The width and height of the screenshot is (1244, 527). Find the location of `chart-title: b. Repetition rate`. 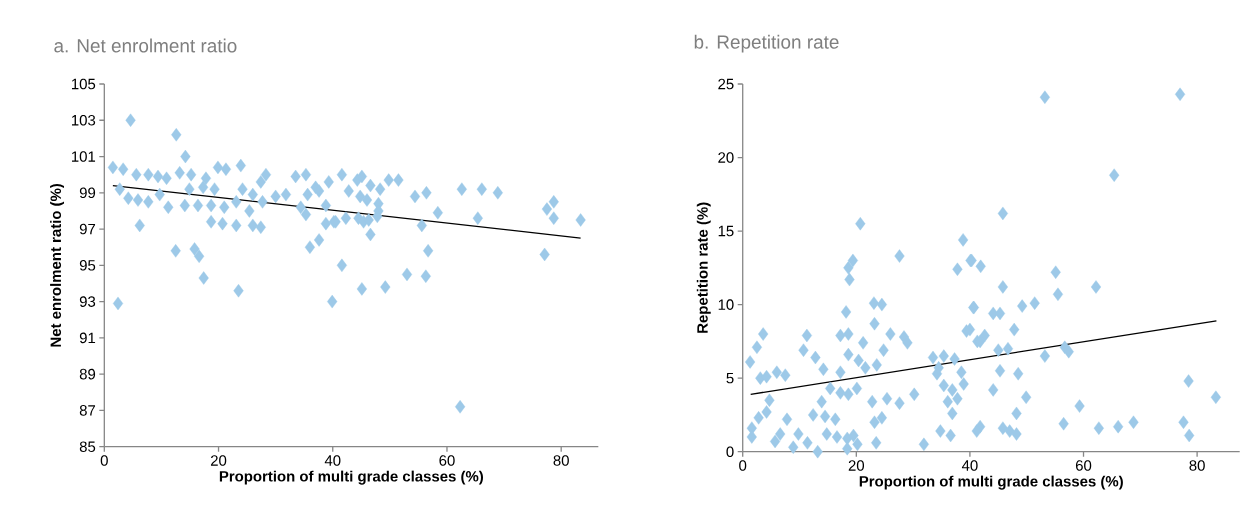

chart-title: b. Repetition rate is located at coordinates (766, 43).